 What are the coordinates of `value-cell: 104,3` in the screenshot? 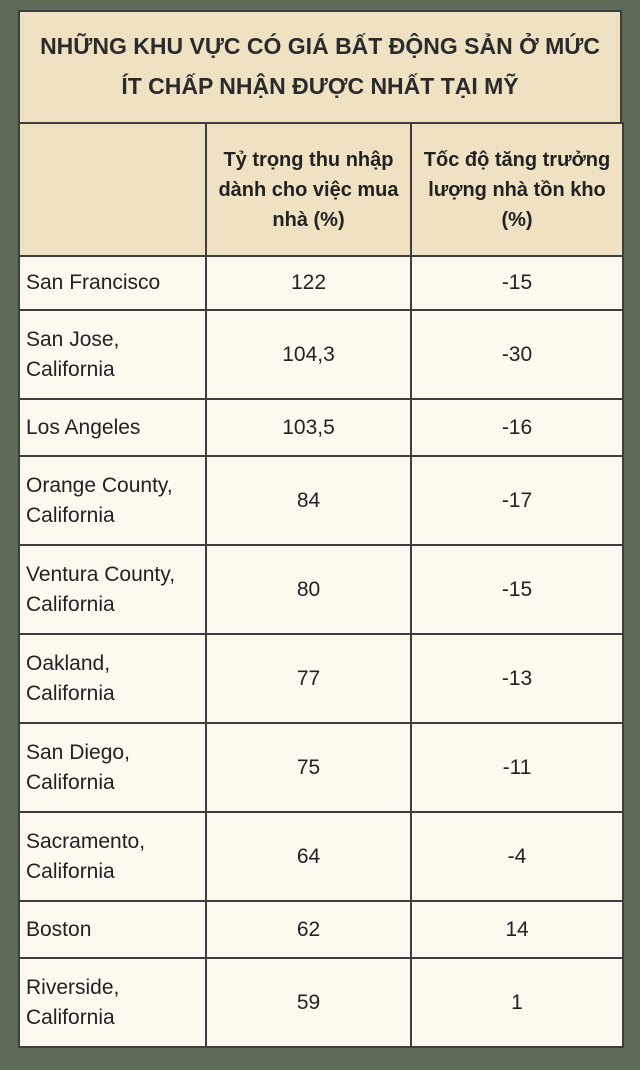 It's located at (308, 354).